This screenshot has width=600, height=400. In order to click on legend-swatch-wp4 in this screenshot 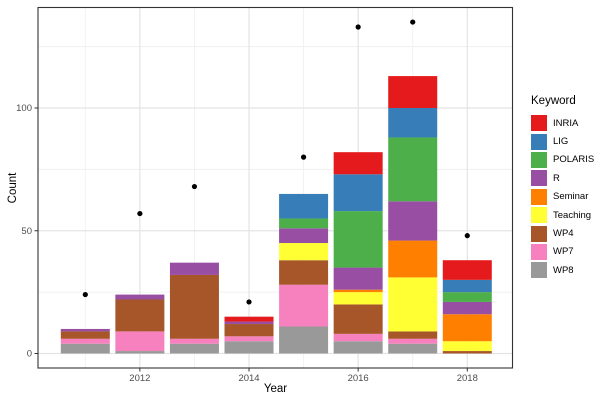, I will do `click(539, 233)`.